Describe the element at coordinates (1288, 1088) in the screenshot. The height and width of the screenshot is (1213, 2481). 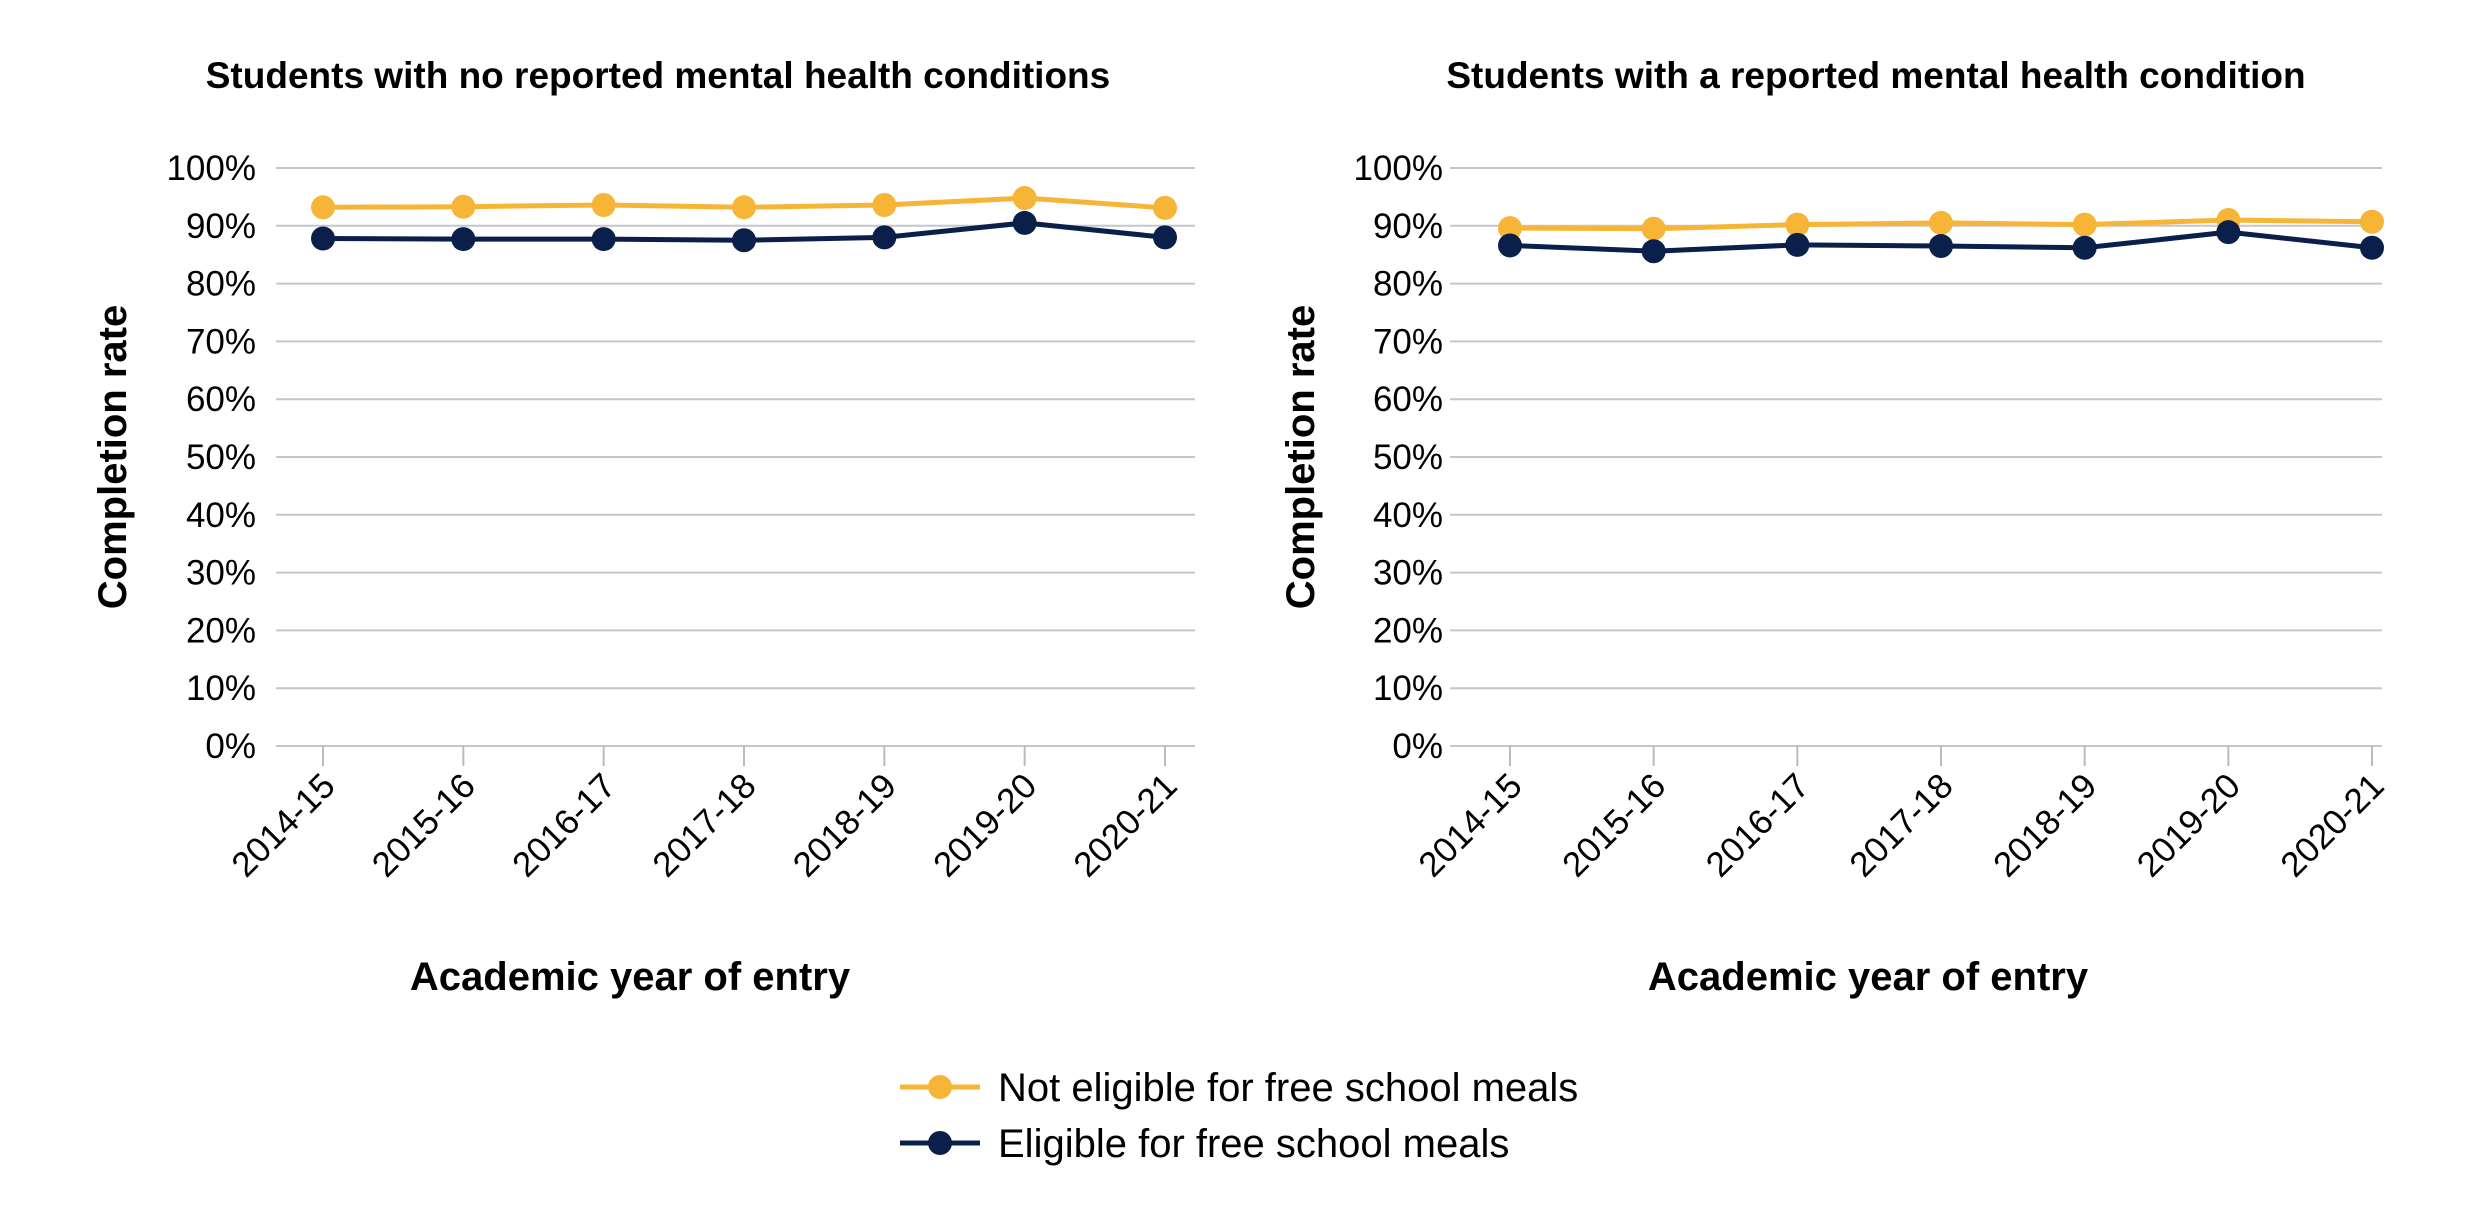
I see `legend-label: Not eligible for free school meals` at that location.